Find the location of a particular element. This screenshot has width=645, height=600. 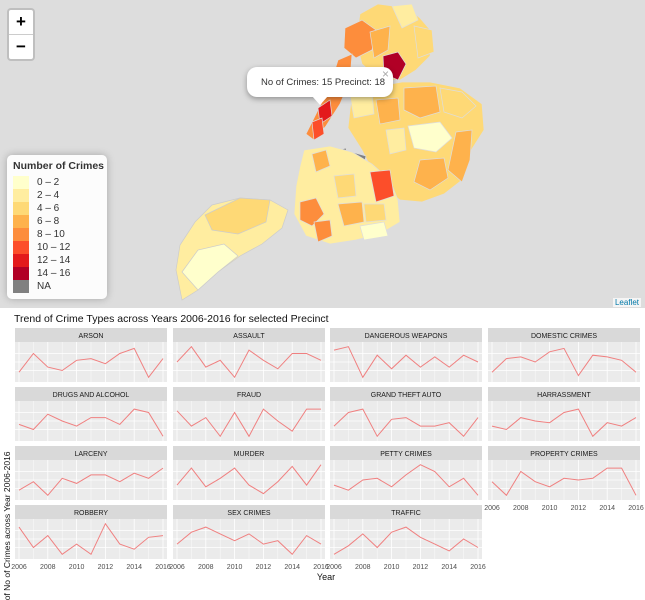

popup-text: No of Crimes: 15 Precinct: 18 is located at coordinates (323, 82).